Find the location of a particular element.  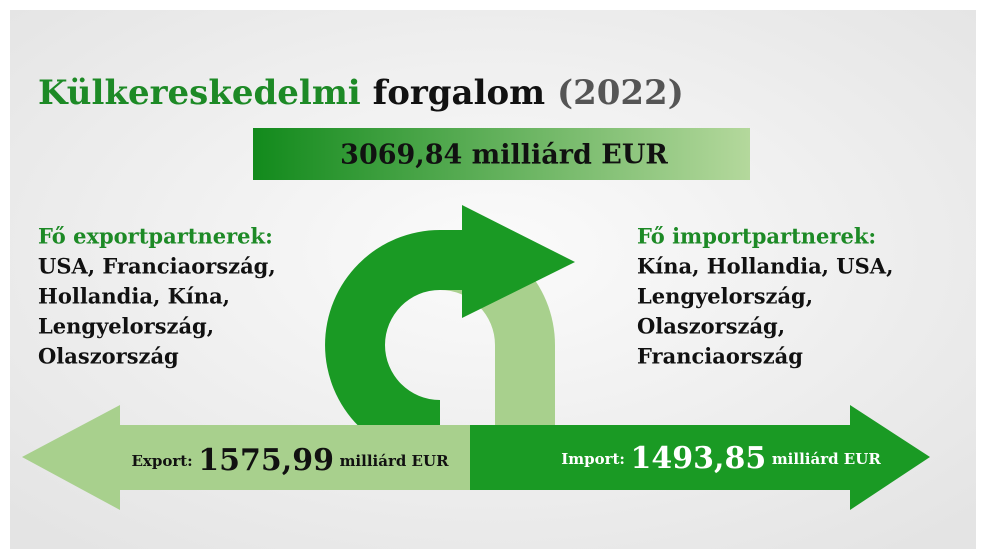

cycle-arrowhead is located at coordinates (518, 261).